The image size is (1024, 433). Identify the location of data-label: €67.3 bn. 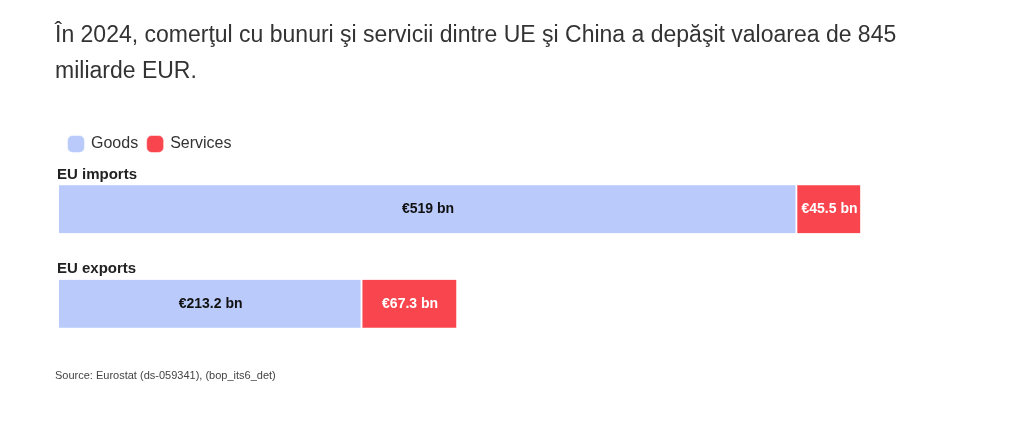
(410, 302).